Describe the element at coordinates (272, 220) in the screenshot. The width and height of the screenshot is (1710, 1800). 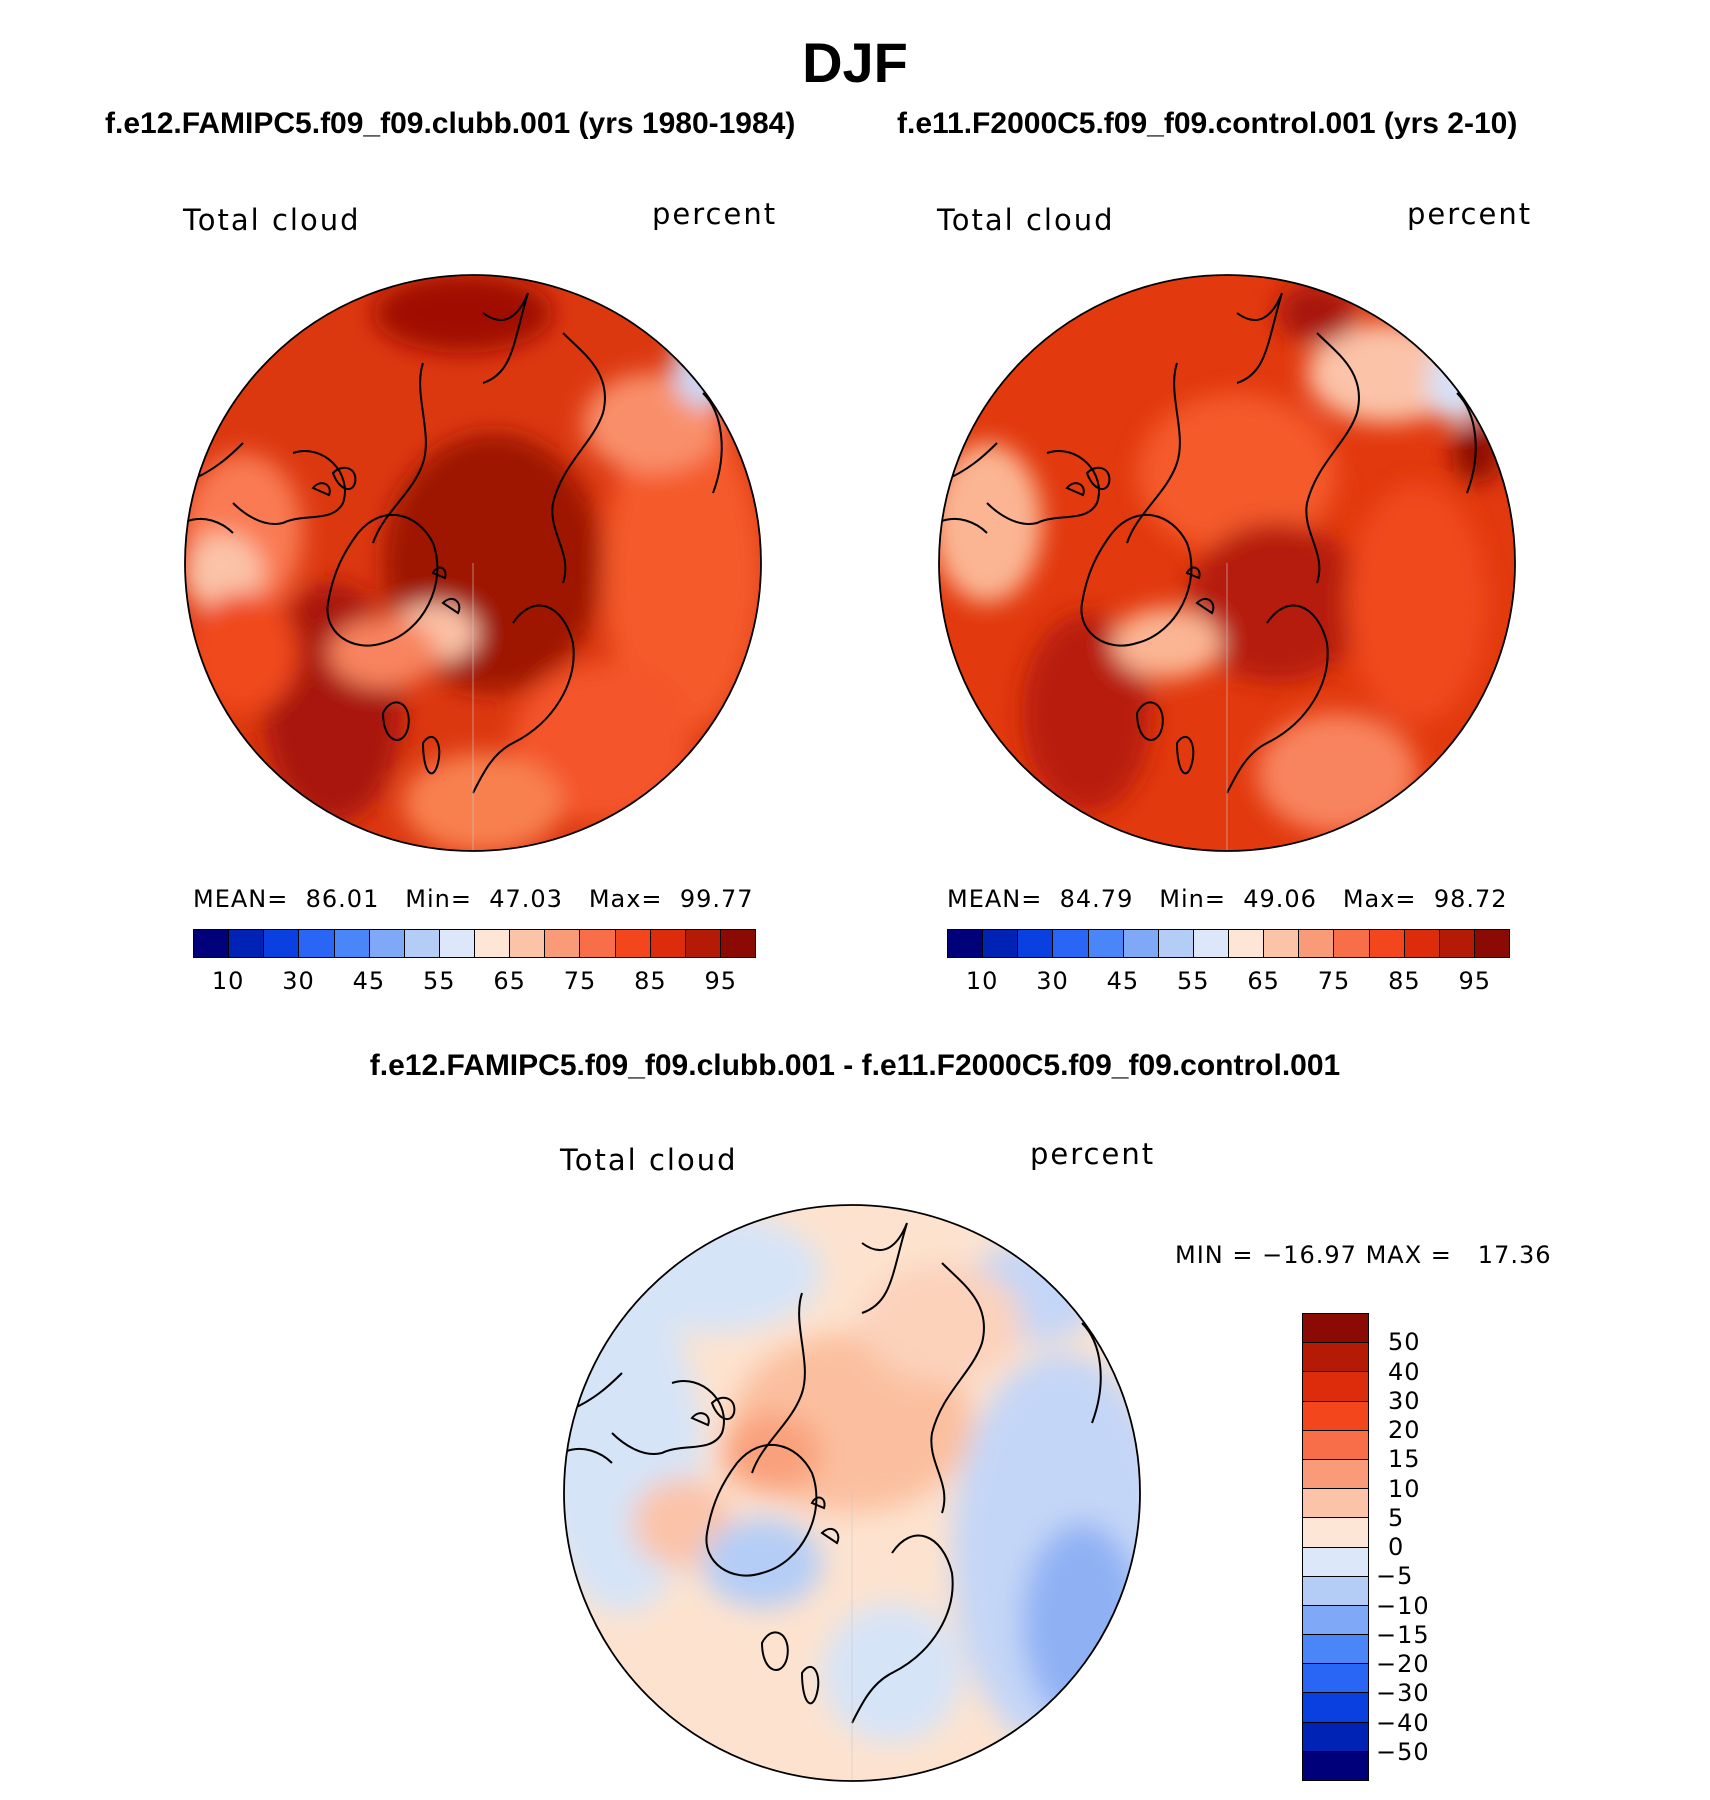
I see `panel1-variable-label: Total cloud` at that location.